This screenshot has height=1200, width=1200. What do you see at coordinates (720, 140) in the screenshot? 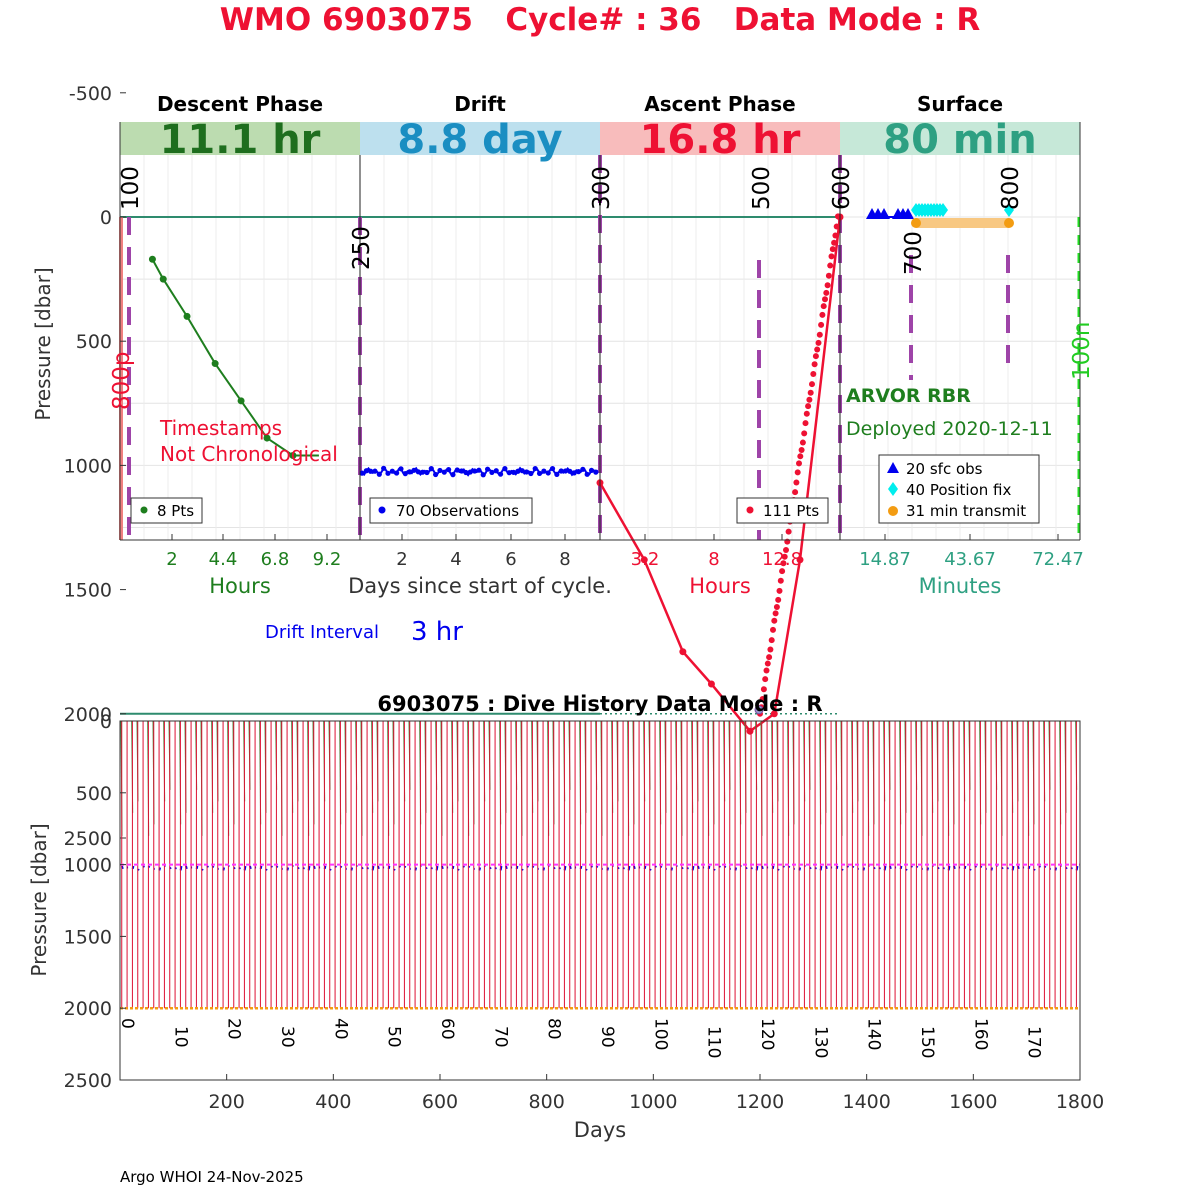
I see `phase-duration-2: 16.8 hr` at bounding box center [720, 140].